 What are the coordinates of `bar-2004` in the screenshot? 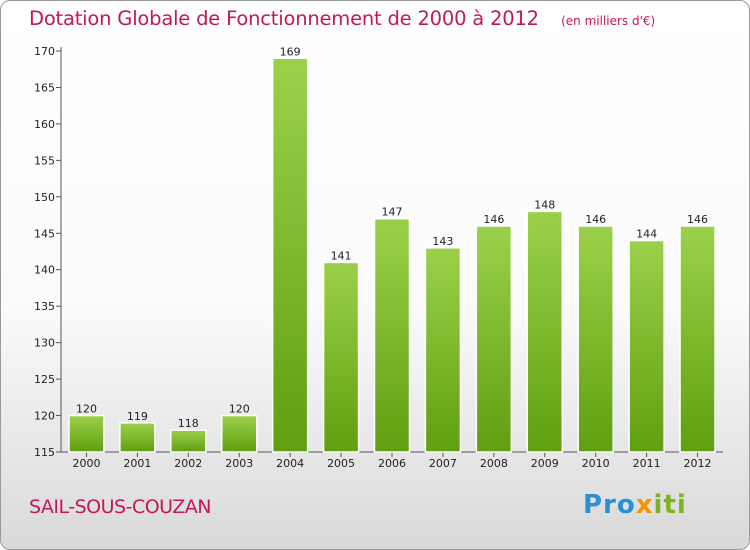 It's located at (290, 255).